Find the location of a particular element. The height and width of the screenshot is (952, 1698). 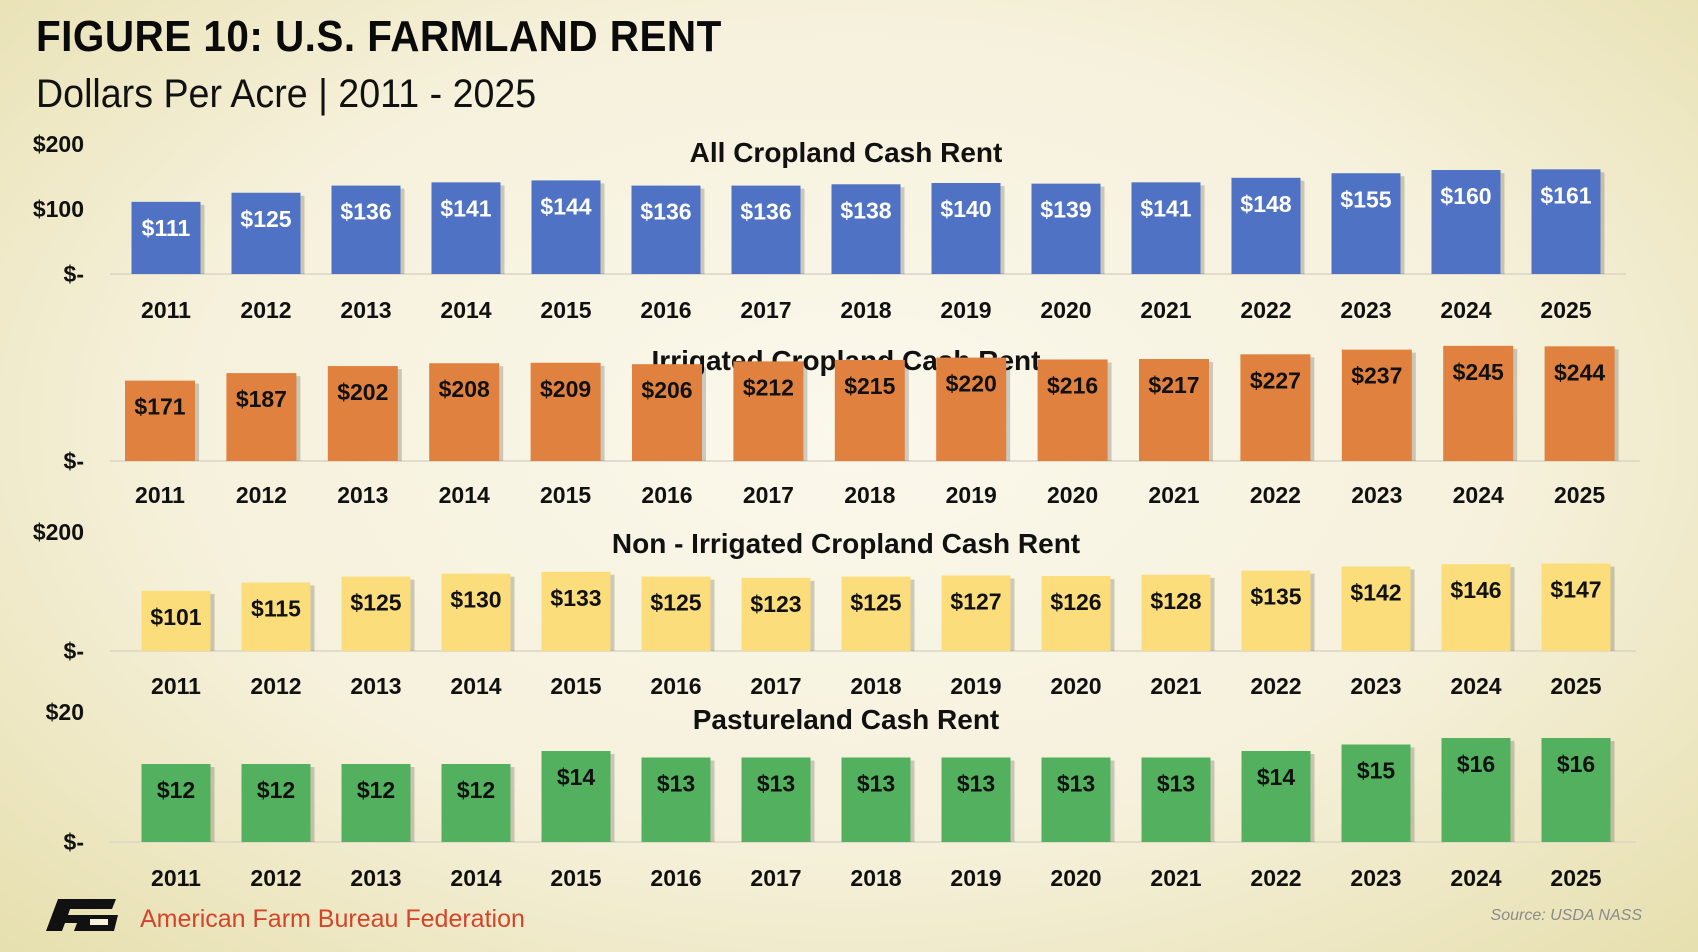

x-tick-label: 2025 is located at coordinates (1565, 310).